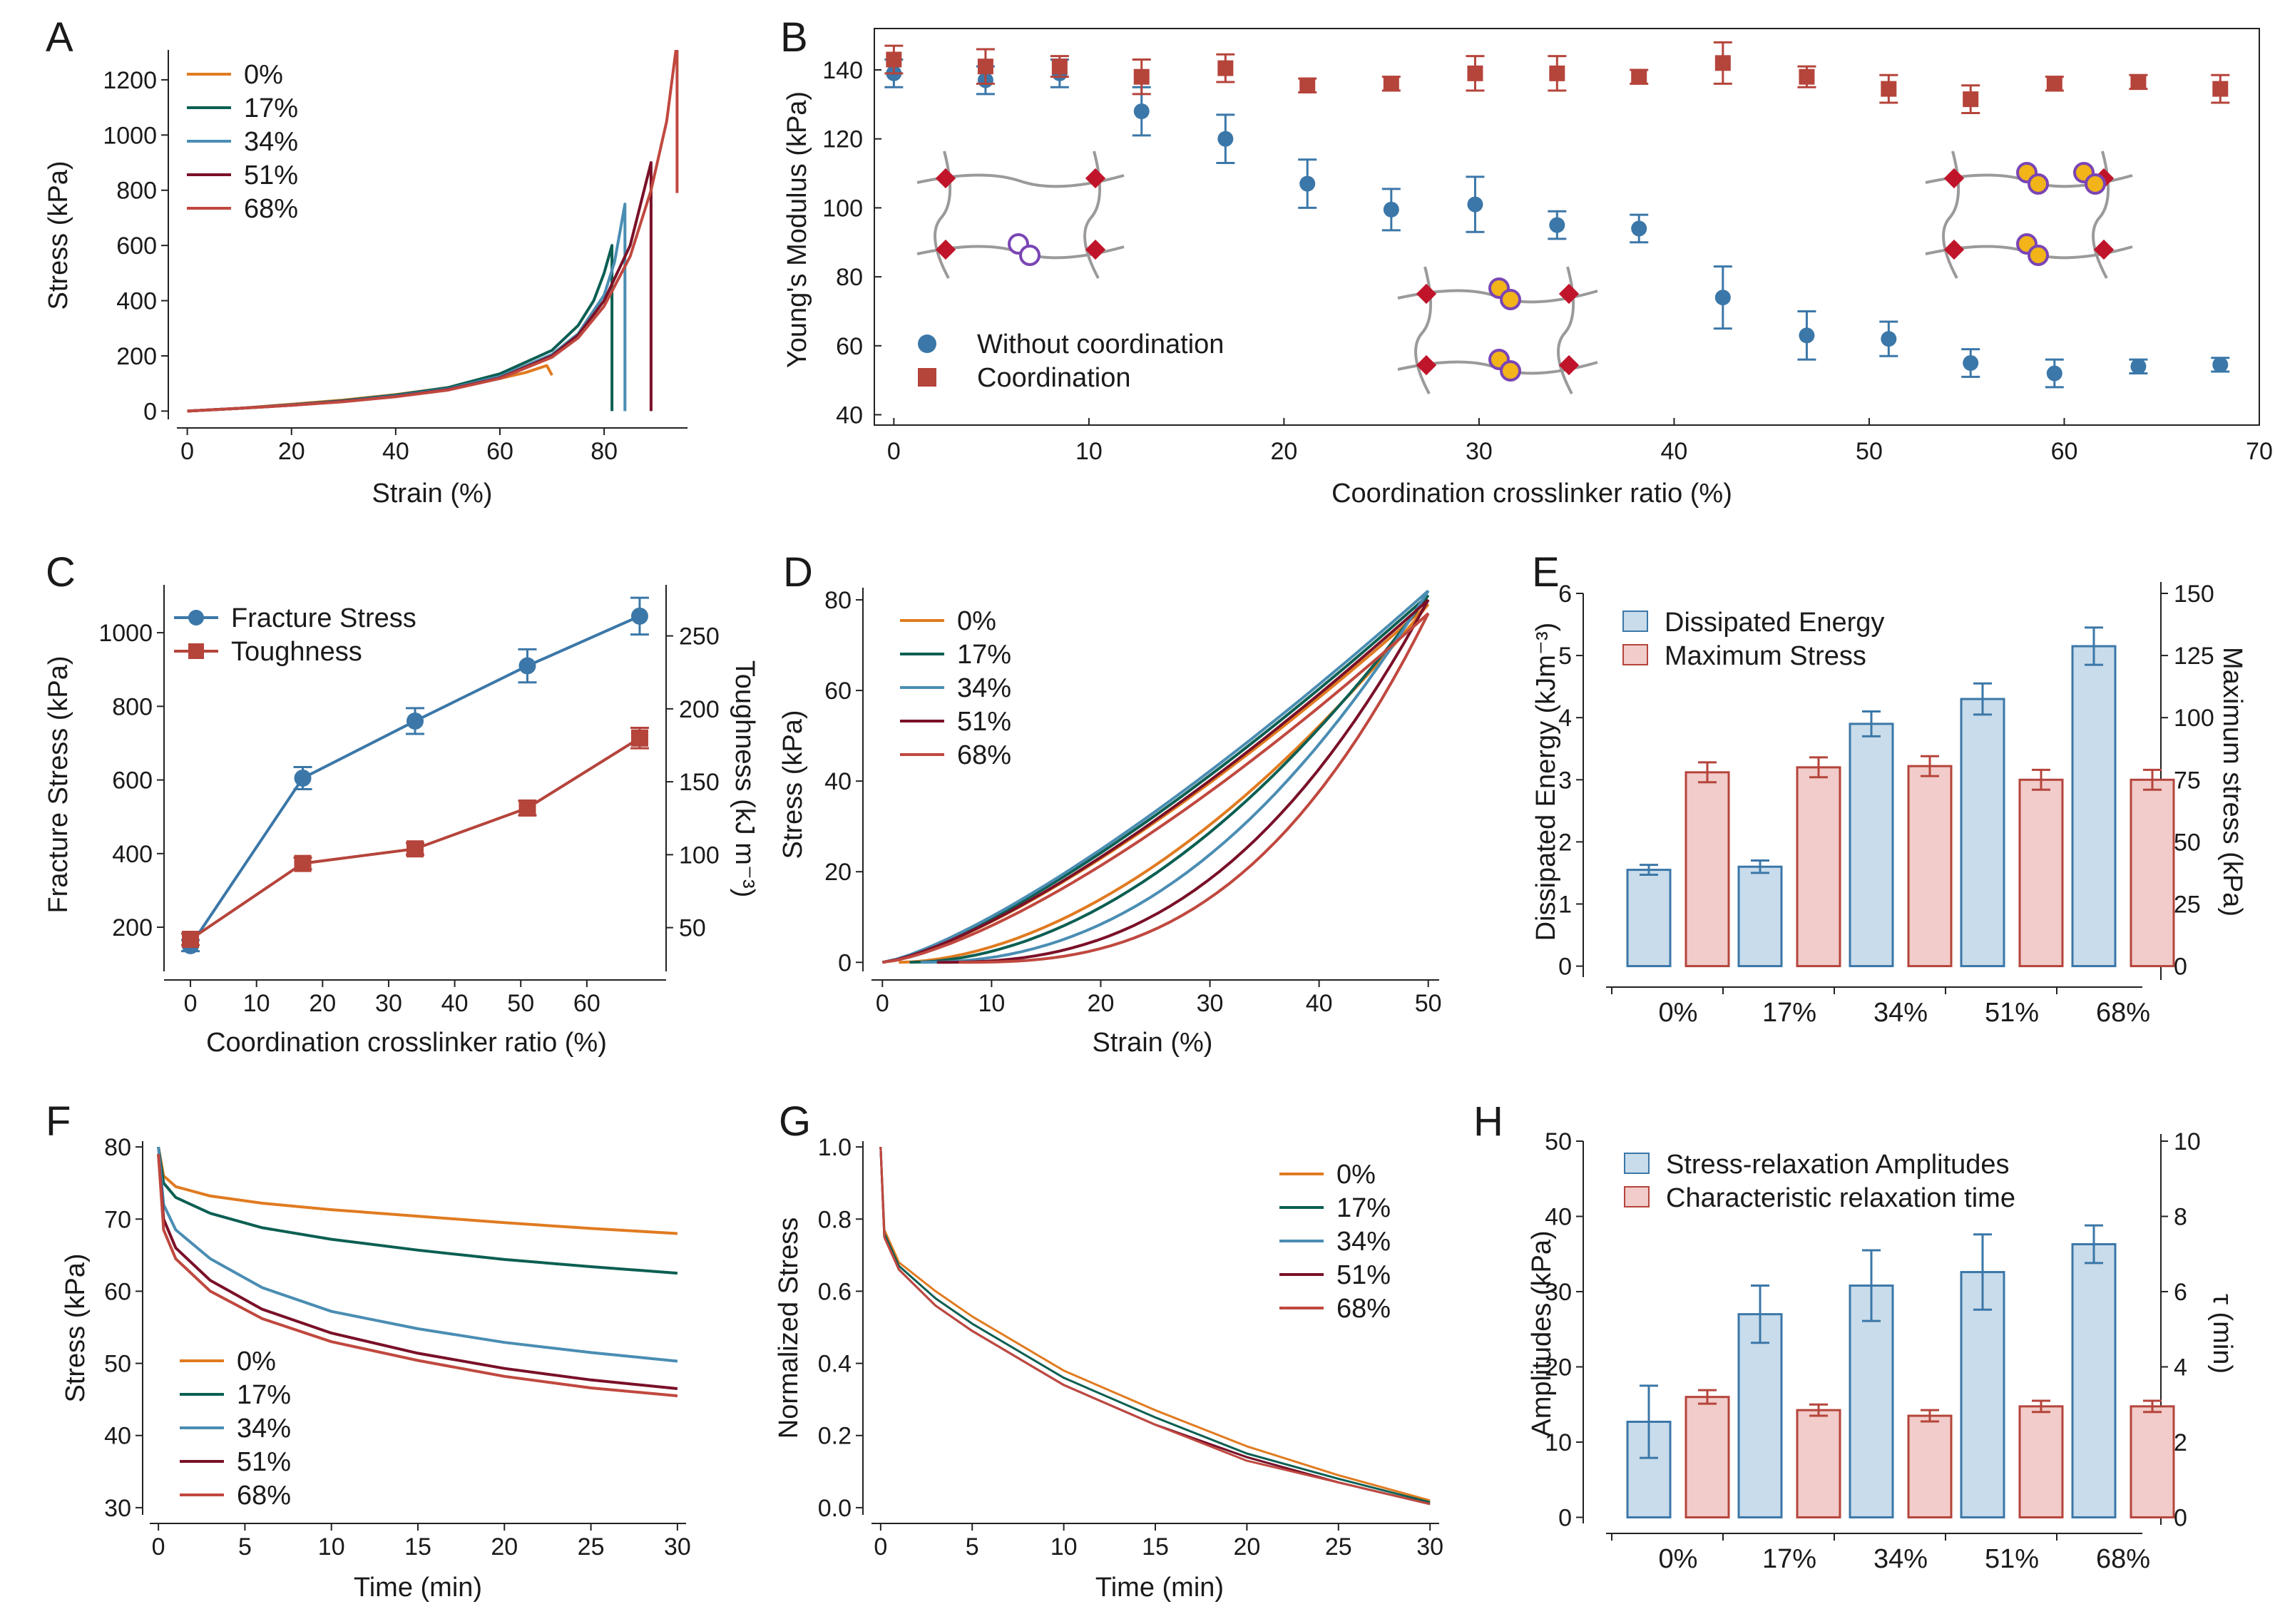  I want to click on series-line-17%, so click(400, 328).